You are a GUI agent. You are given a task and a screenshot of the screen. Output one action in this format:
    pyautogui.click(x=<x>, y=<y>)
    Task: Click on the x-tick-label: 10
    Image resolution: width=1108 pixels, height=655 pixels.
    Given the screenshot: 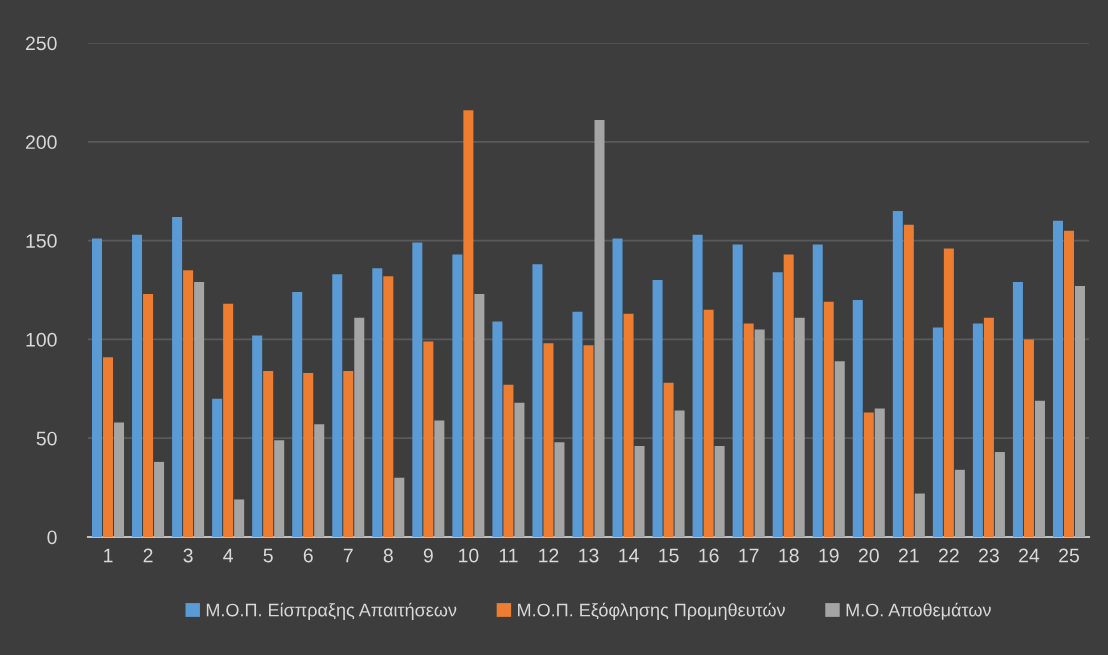 What is the action you would take?
    pyautogui.click(x=469, y=555)
    